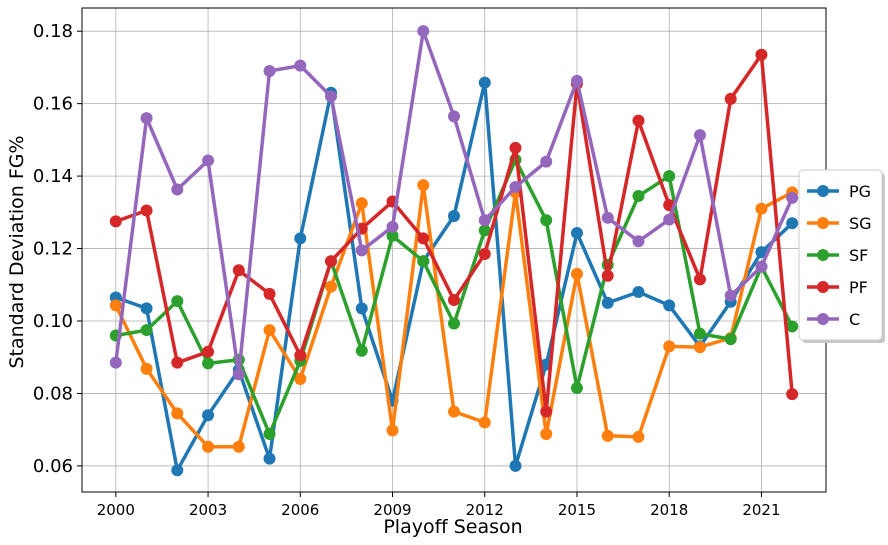  I want to click on x-tick-label: 2018, so click(669, 510).